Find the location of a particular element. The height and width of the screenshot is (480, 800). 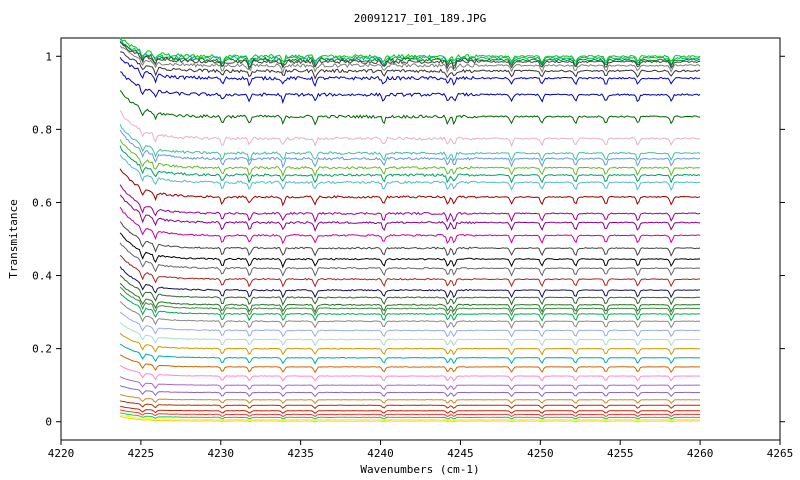

y-tick-label: 0.4 is located at coordinates (42, 276).